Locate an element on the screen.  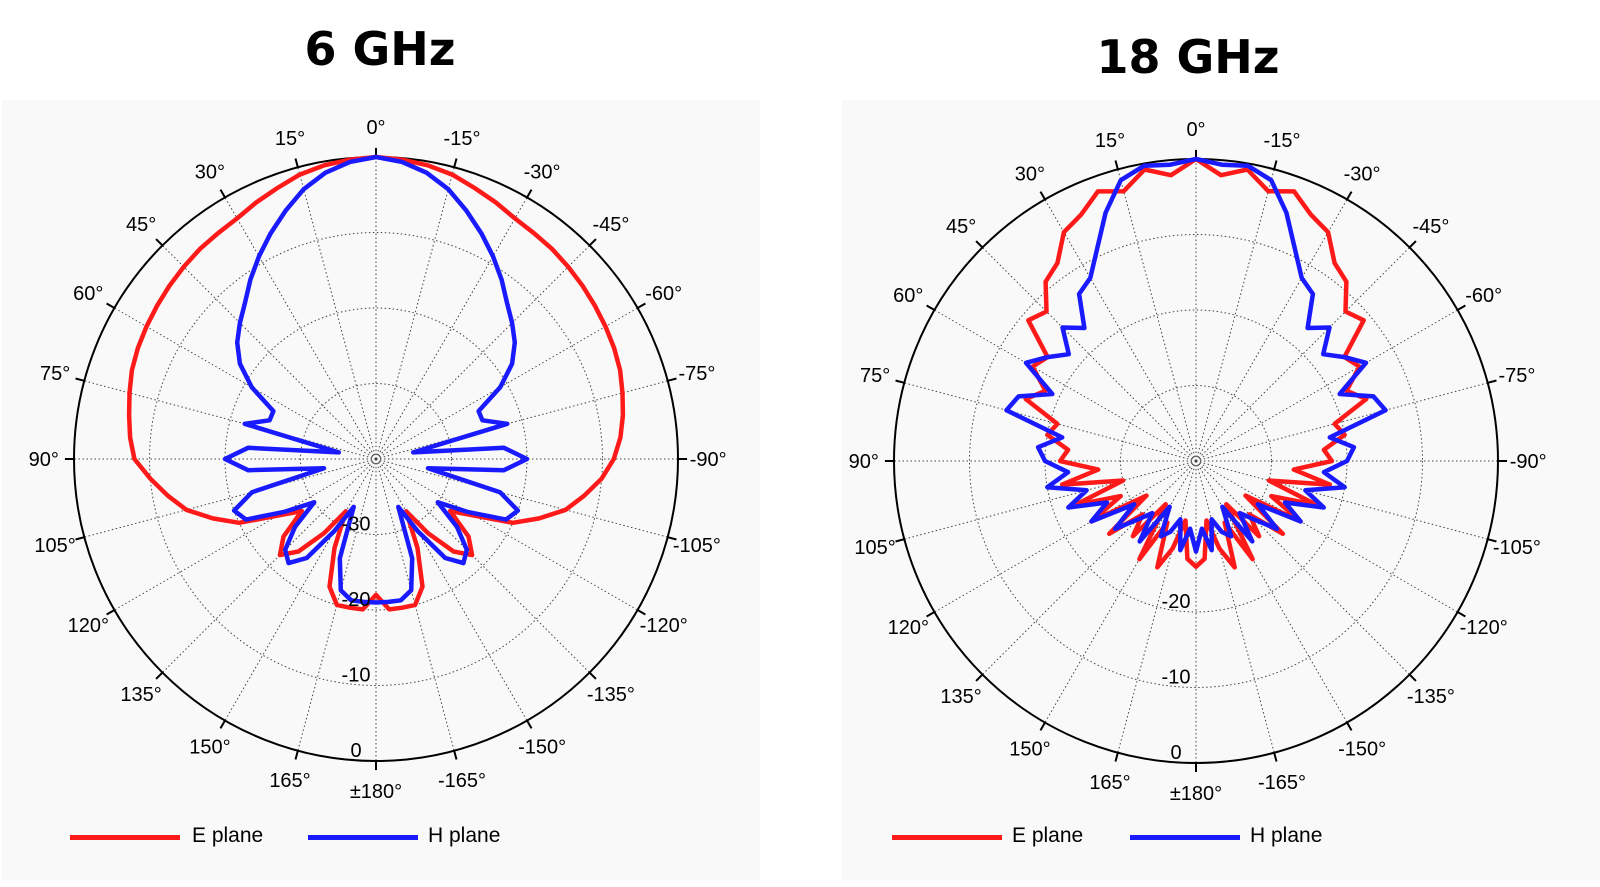
angle-label: -15° is located at coordinates (462, 139).